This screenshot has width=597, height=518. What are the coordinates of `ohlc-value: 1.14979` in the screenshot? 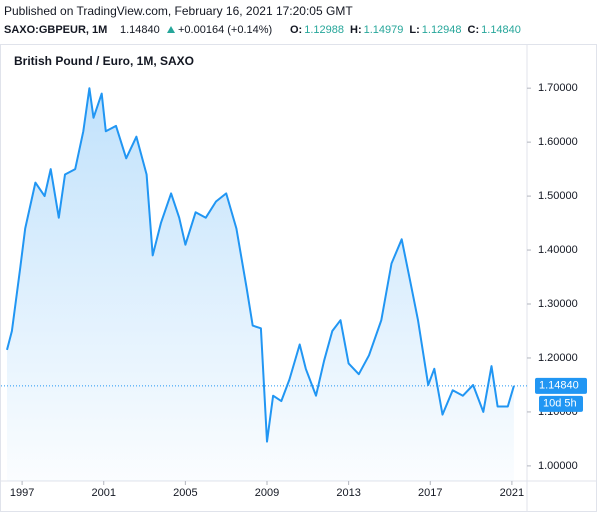 It's located at (384, 30).